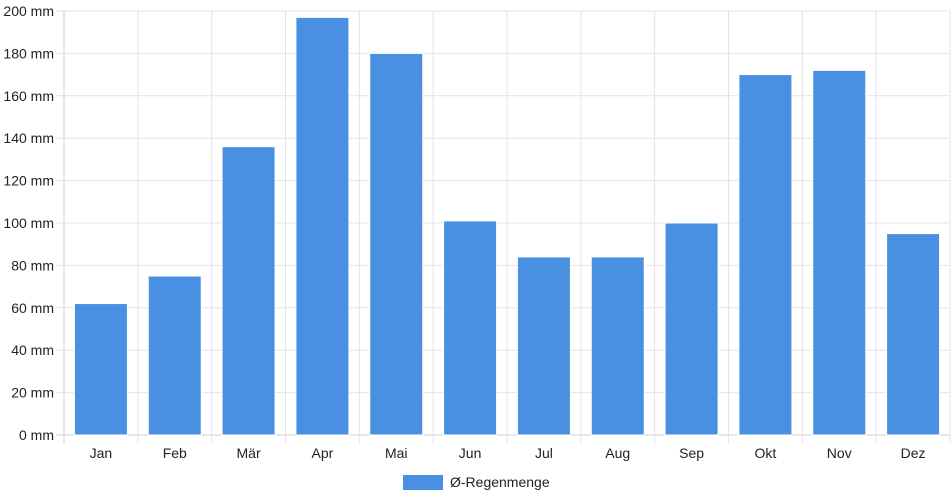  What do you see at coordinates (691, 329) in the screenshot?
I see `bar-Sep` at bounding box center [691, 329].